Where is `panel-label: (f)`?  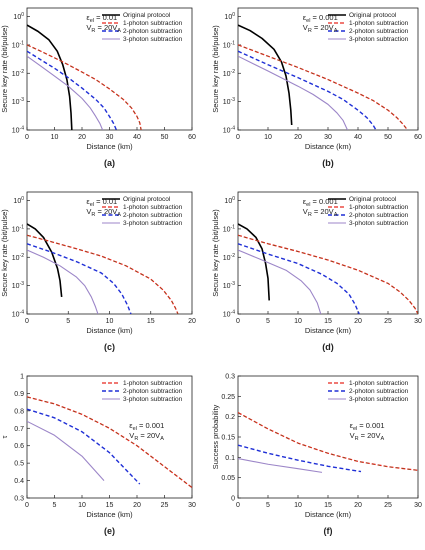 panel-label: (f) is located at coordinates (328, 531).